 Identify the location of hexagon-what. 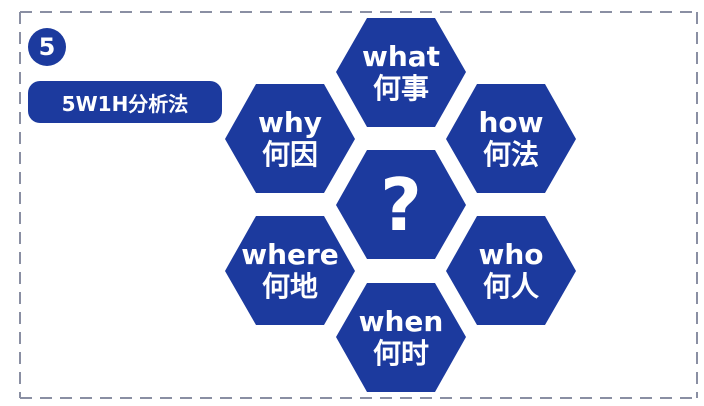
(401, 72).